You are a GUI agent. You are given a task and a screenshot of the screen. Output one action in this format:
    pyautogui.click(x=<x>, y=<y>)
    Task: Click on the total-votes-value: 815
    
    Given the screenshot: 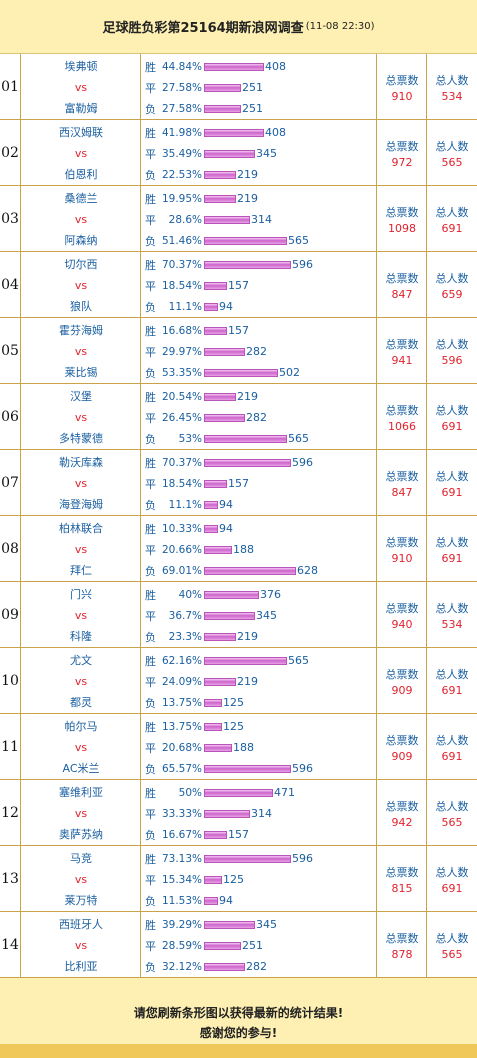 What is the action you would take?
    pyautogui.click(x=402, y=888)
    